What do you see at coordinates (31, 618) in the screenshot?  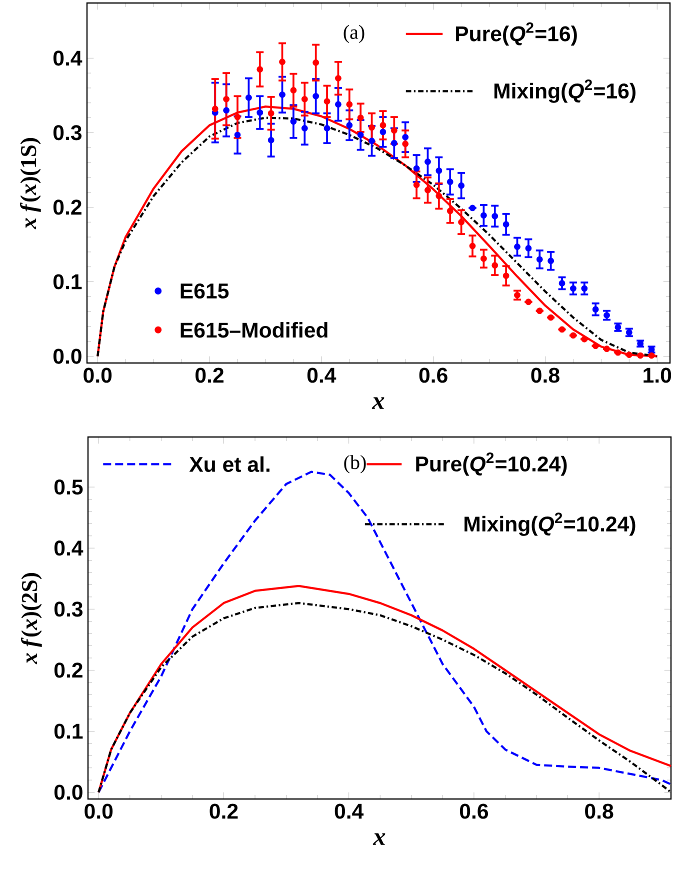 I see `y-axis-title: x f(x)(2S)` at bounding box center [31, 618].